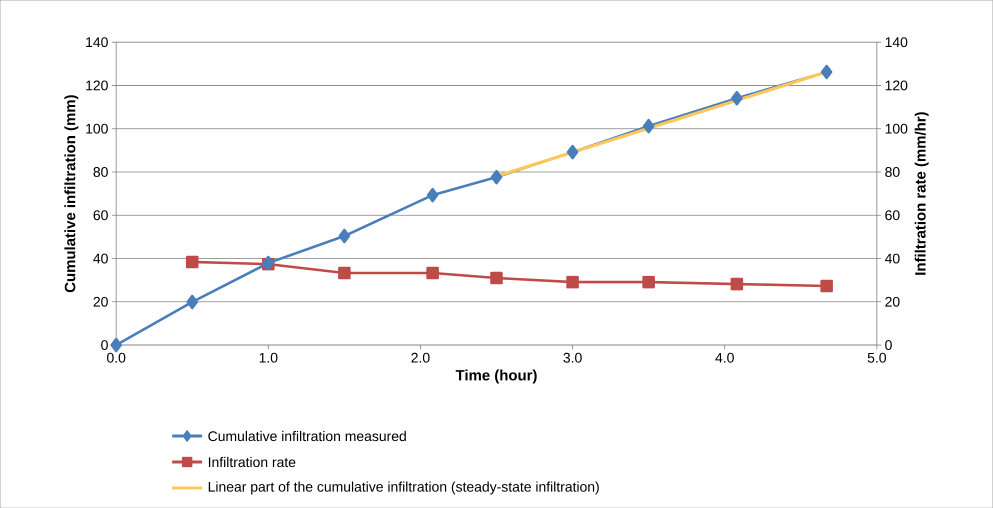 The width and height of the screenshot is (993, 508). I want to click on y2-tick-label: 120, so click(897, 85).